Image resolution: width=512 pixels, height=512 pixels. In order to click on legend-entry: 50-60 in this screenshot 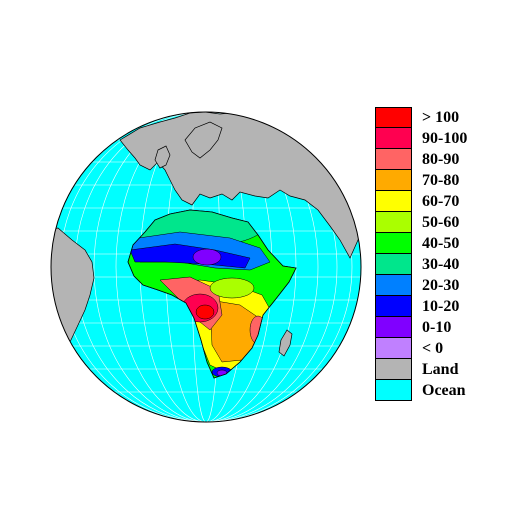, I will do `click(440, 222)`.